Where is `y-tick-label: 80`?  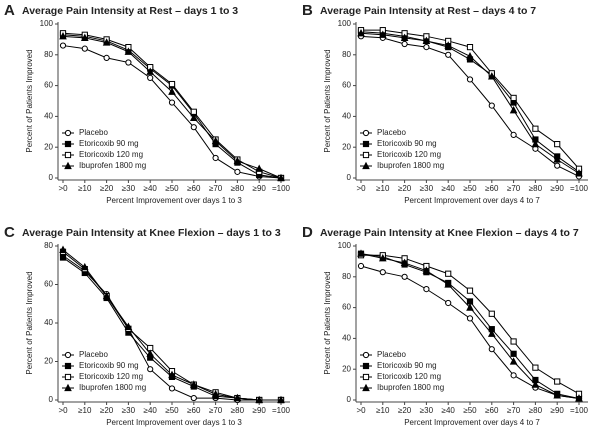 y-tick-label: 80 is located at coordinates (346, 276).